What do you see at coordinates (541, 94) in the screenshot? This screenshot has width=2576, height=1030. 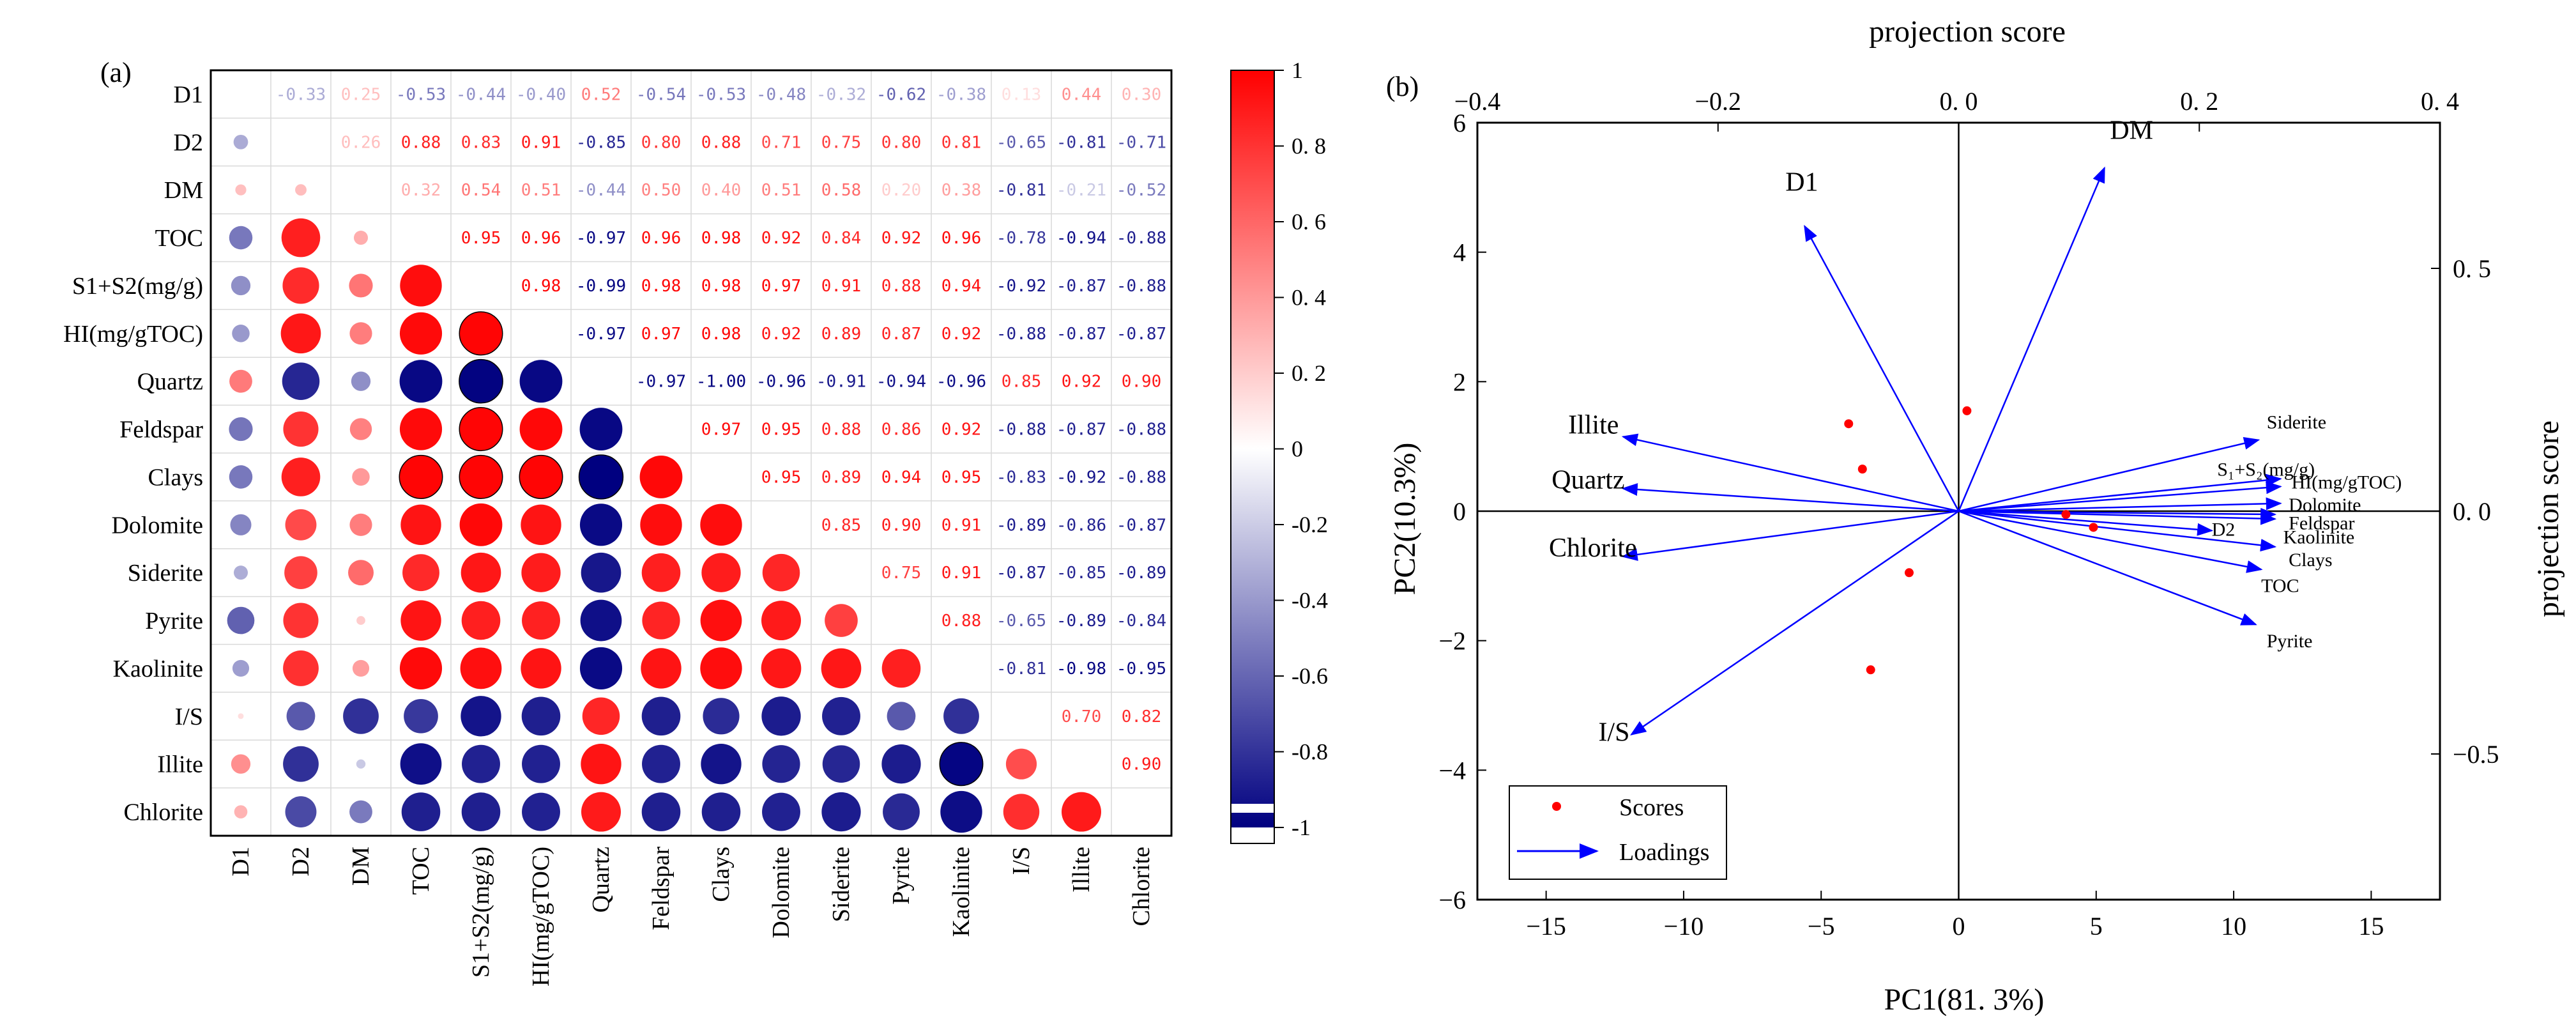 I see `corr-value-D1-HI(mg/gTOC): -0.40` at bounding box center [541, 94].